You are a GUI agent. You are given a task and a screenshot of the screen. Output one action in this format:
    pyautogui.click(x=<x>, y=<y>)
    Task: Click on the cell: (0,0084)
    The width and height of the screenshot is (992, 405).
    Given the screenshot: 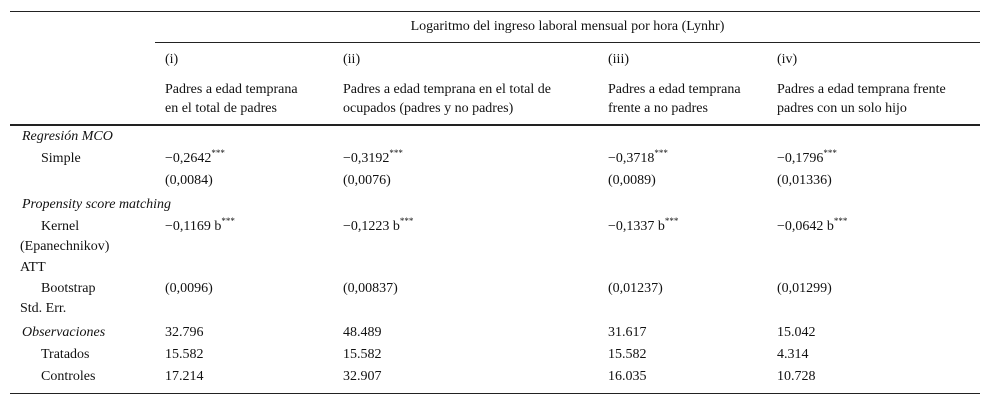 What is the action you would take?
    pyautogui.click(x=189, y=181)
    